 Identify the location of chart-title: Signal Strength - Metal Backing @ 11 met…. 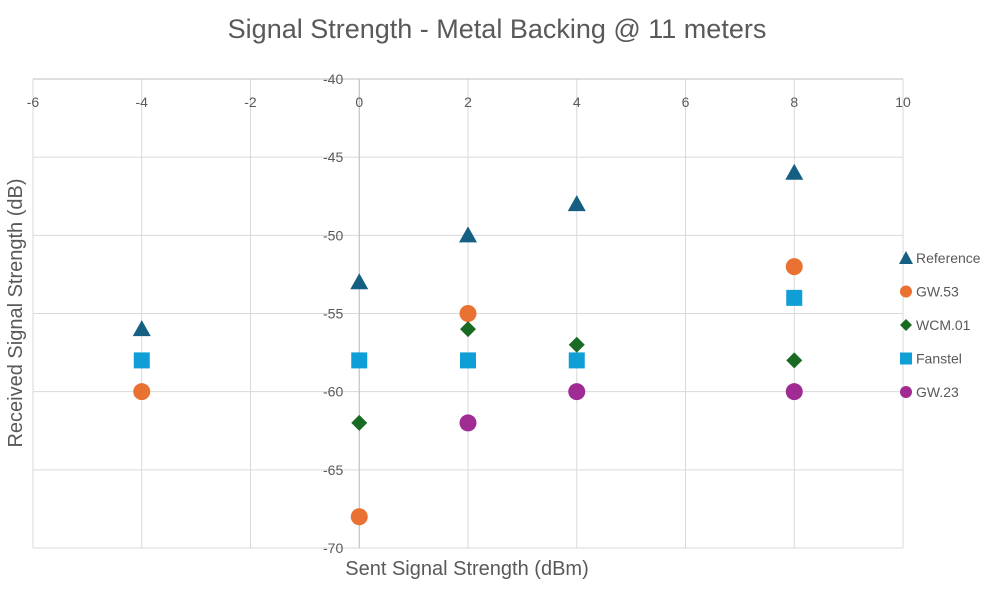
(497, 29).